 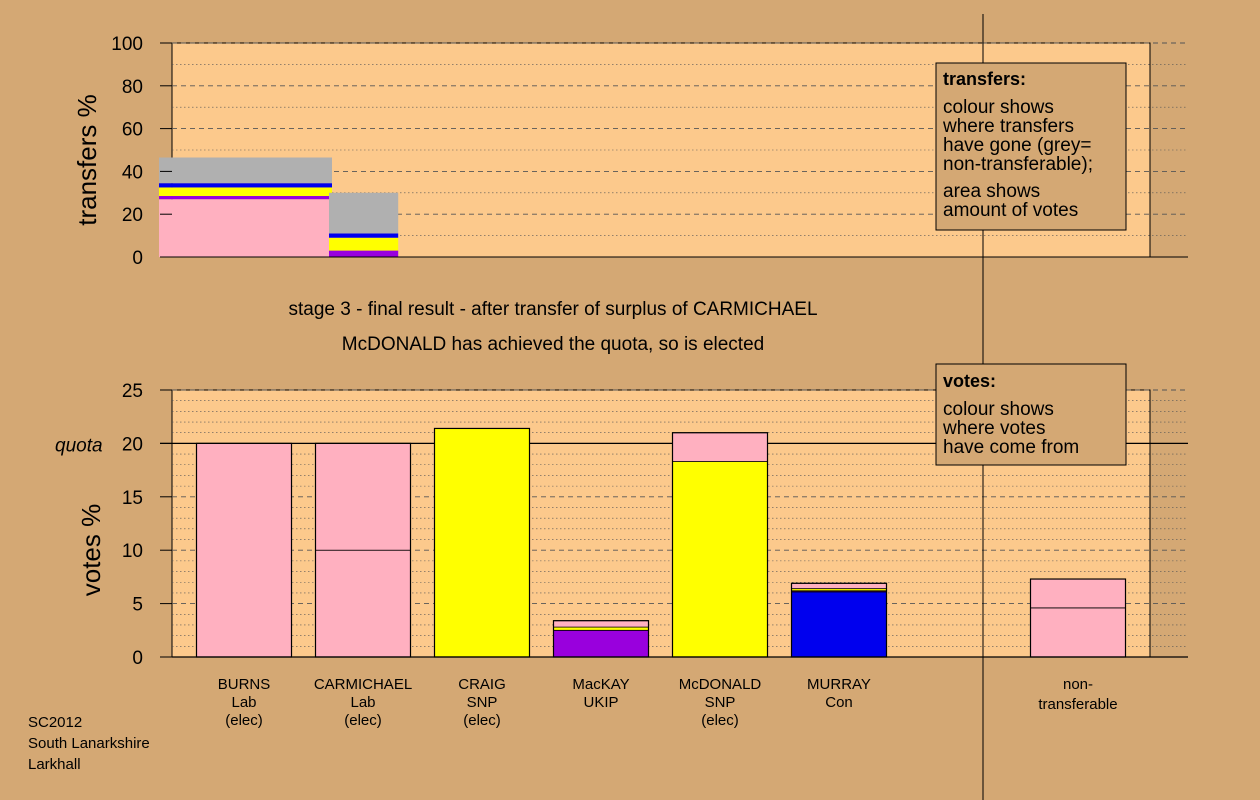 I want to click on footer-ward: Larkhall, so click(x=54, y=764).